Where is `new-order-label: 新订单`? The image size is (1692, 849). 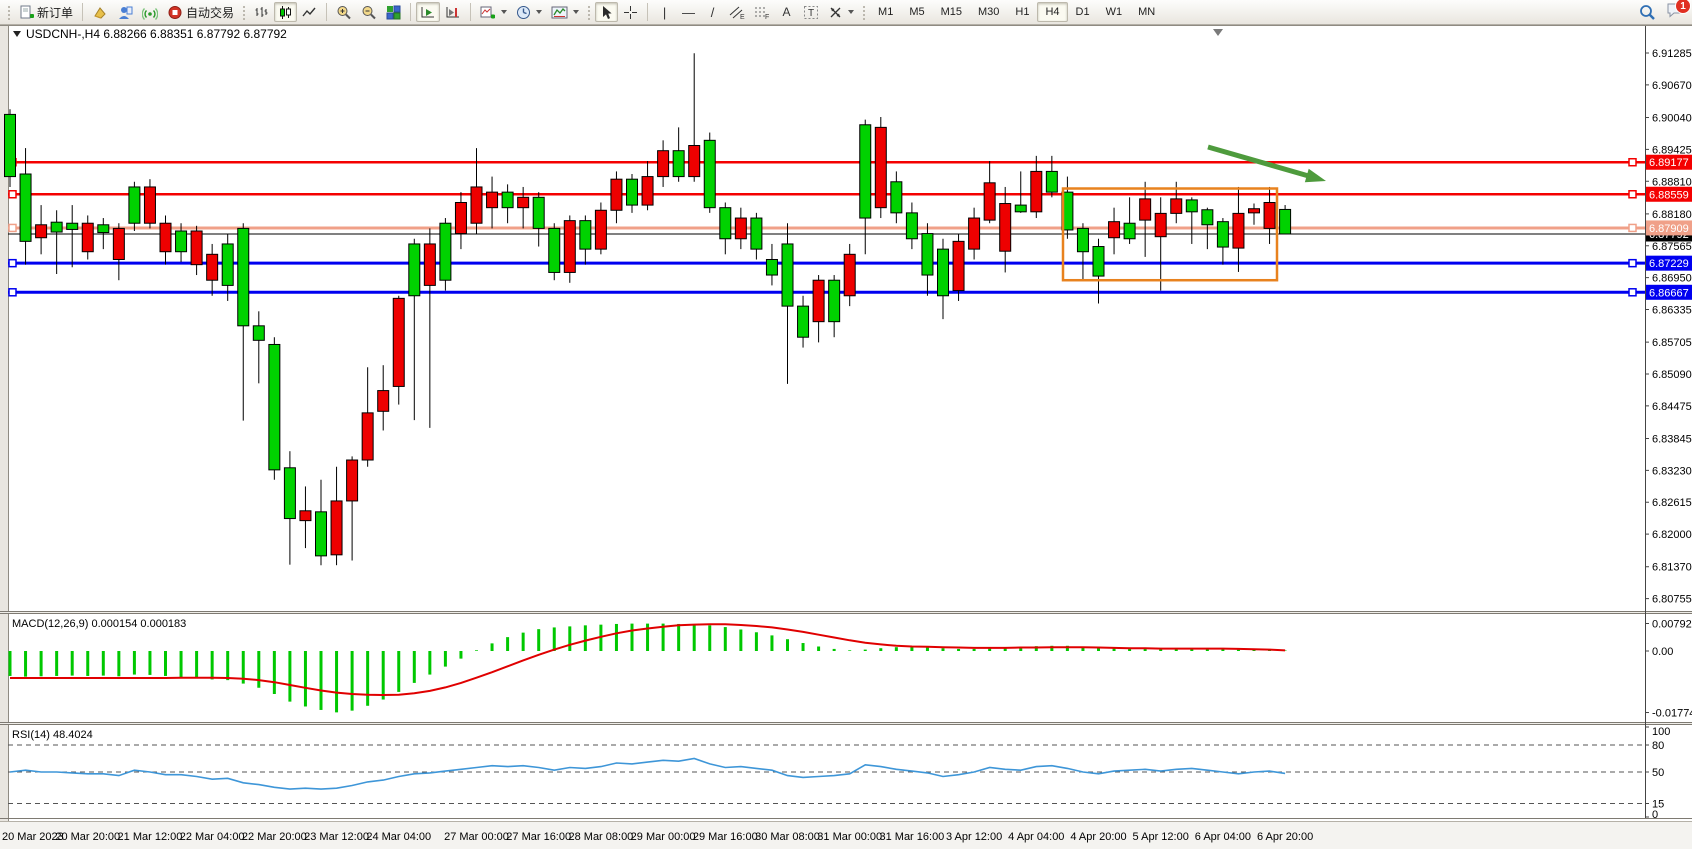 new-order-label: 新订单 is located at coordinates (55, 12).